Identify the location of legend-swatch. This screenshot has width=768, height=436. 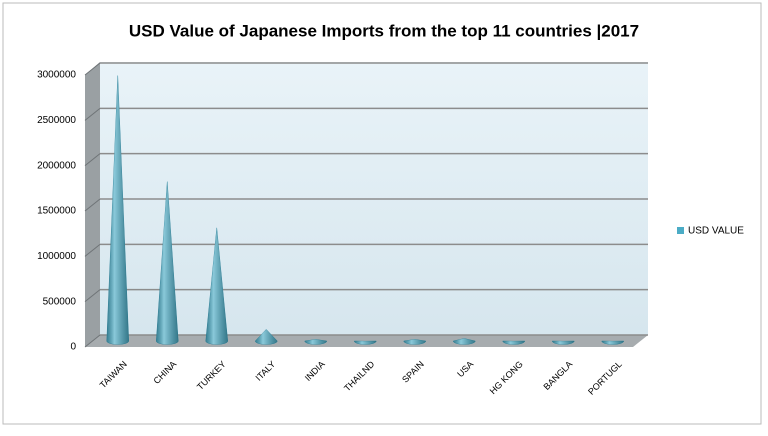
(680, 230).